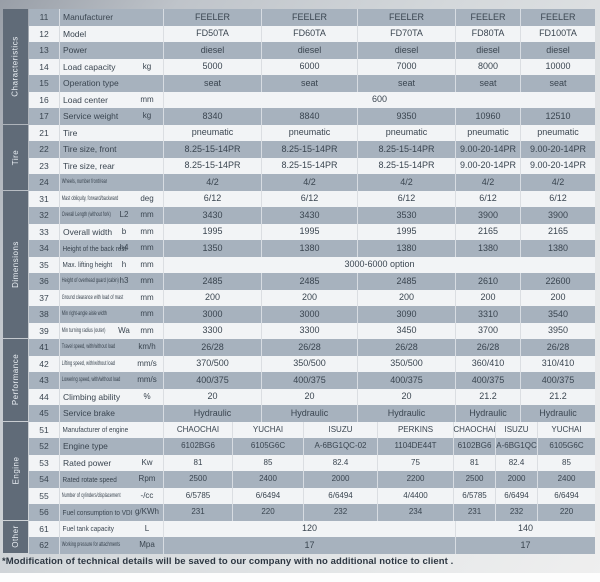 The height and width of the screenshot is (582, 600). I want to click on row-number: 13, so click(44, 50).